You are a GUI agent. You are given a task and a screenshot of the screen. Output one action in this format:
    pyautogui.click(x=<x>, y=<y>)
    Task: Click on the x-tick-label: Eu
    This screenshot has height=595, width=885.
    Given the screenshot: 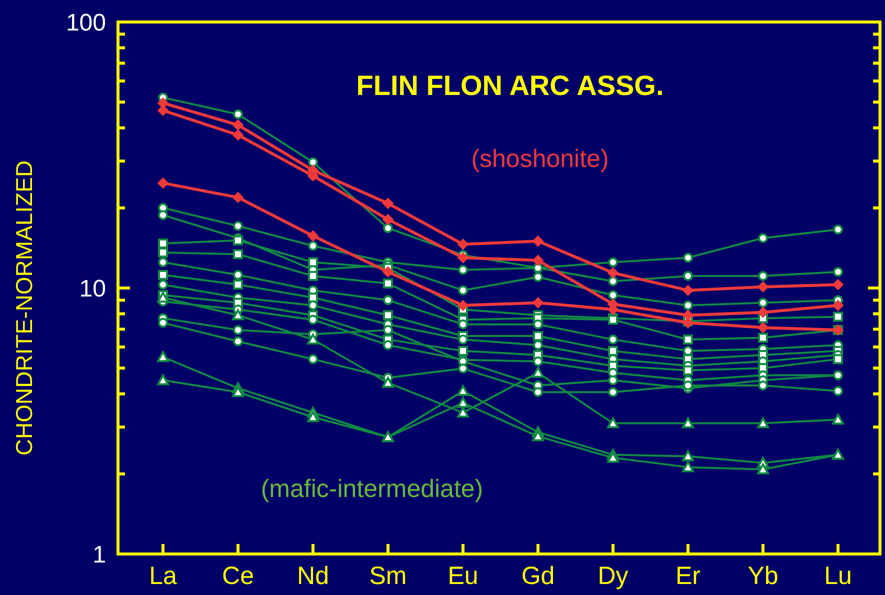 What is the action you would take?
    pyautogui.click(x=463, y=576)
    